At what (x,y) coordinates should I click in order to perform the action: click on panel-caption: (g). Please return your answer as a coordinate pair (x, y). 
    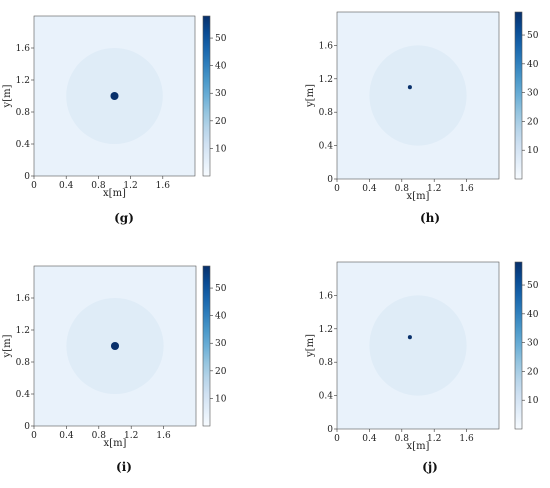
    Looking at the image, I should click on (124, 218).